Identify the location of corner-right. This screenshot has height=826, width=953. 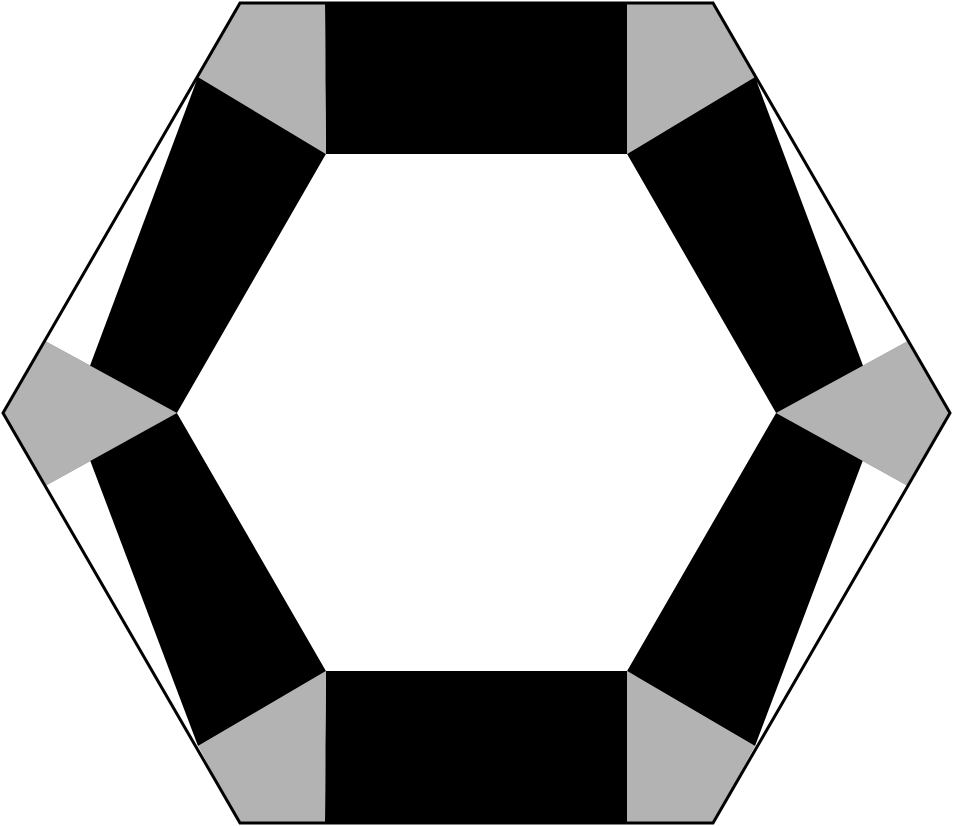
(863, 413).